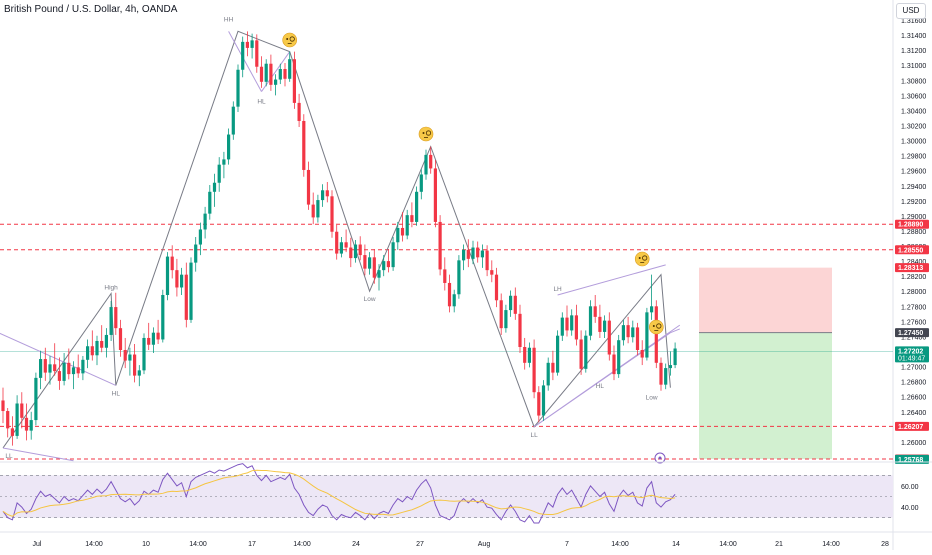 The image size is (932, 555). I want to click on x-tick-label: 10, so click(146, 544).